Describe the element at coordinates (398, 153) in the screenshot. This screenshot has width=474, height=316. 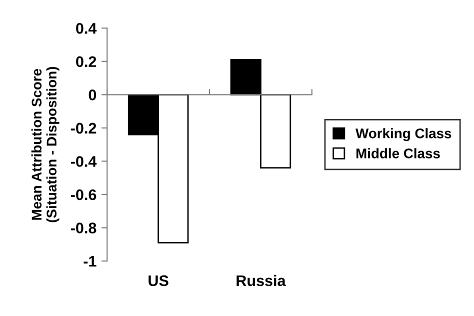
I see `legend-label: Middle Class` at that location.